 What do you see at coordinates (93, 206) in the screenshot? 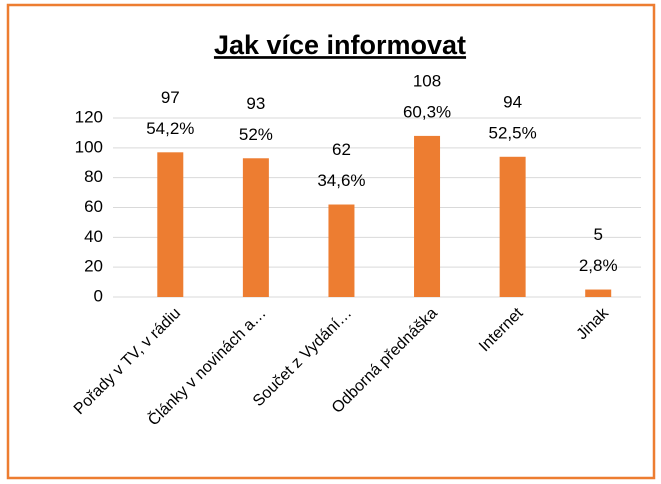
I see `y-tick-label: 60` at bounding box center [93, 206].